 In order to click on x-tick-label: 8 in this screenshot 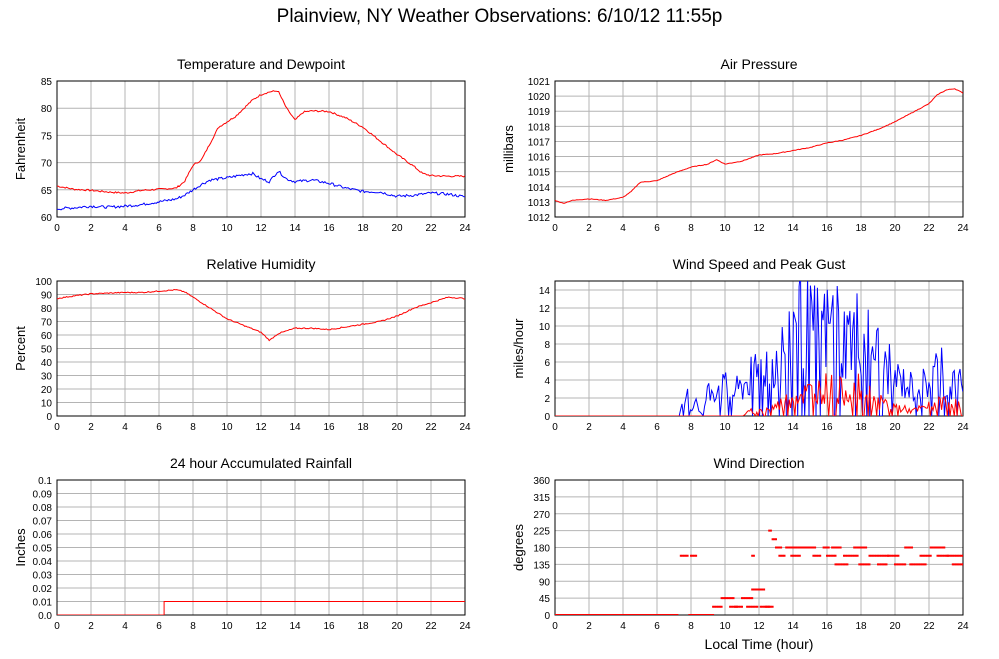, I will do `click(691, 228)`.